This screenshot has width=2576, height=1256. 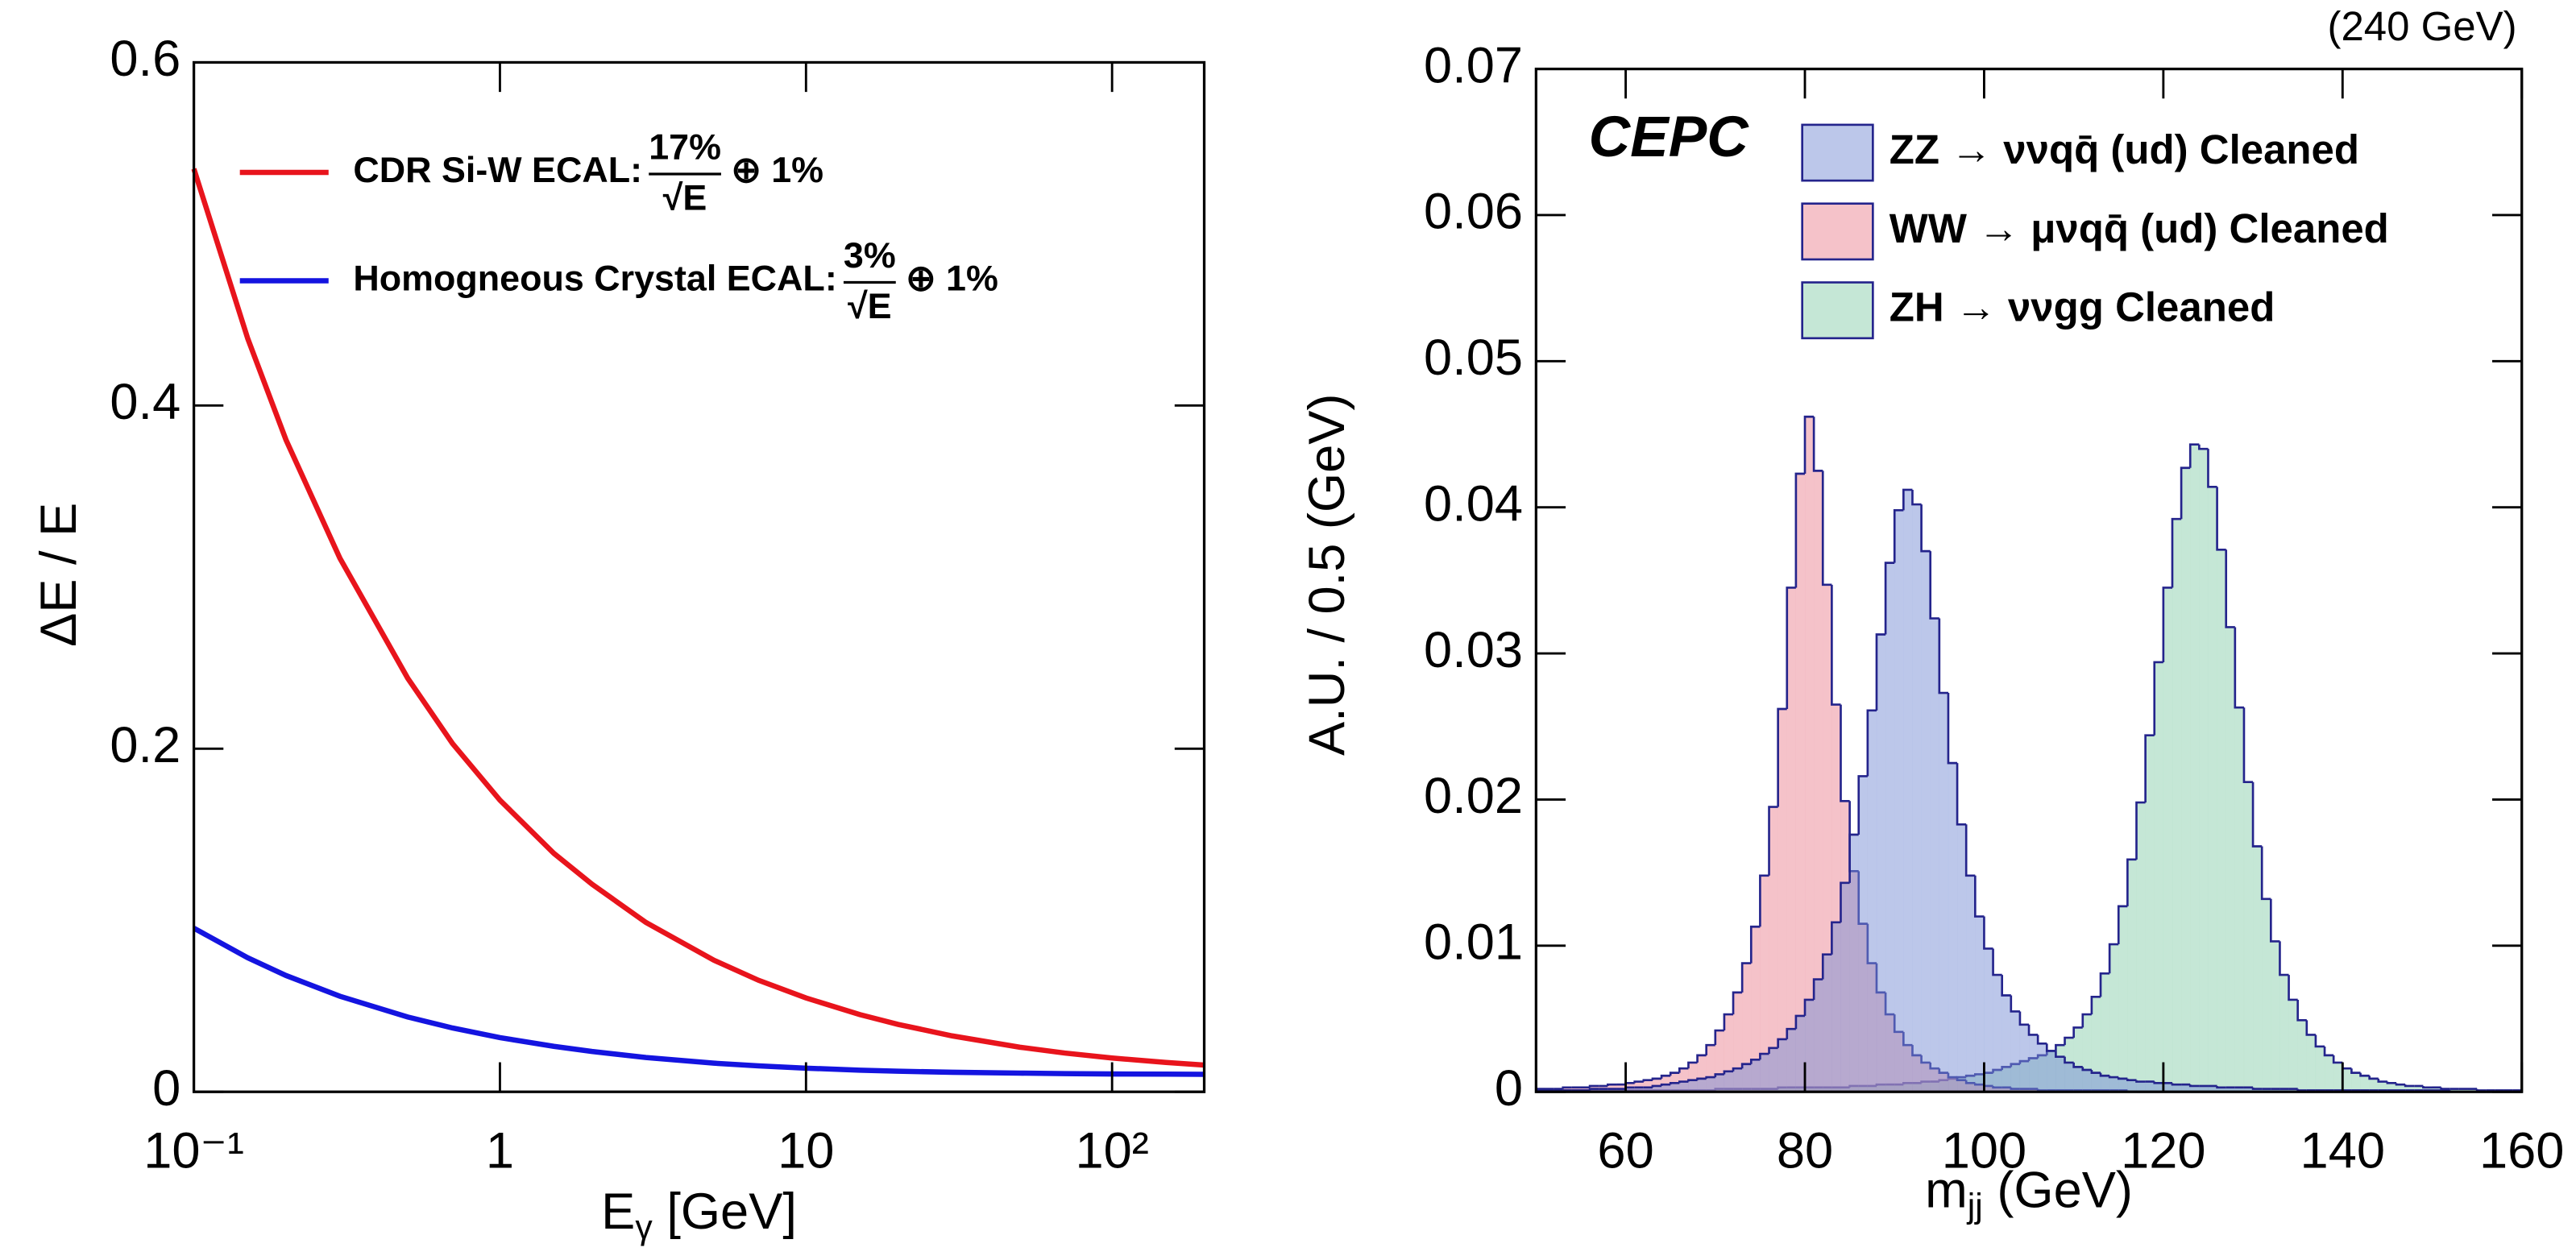 What do you see at coordinates (1473, 504) in the screenshot?
I see `y-tick-label: 0.04` at bounding box center [1473, 504].